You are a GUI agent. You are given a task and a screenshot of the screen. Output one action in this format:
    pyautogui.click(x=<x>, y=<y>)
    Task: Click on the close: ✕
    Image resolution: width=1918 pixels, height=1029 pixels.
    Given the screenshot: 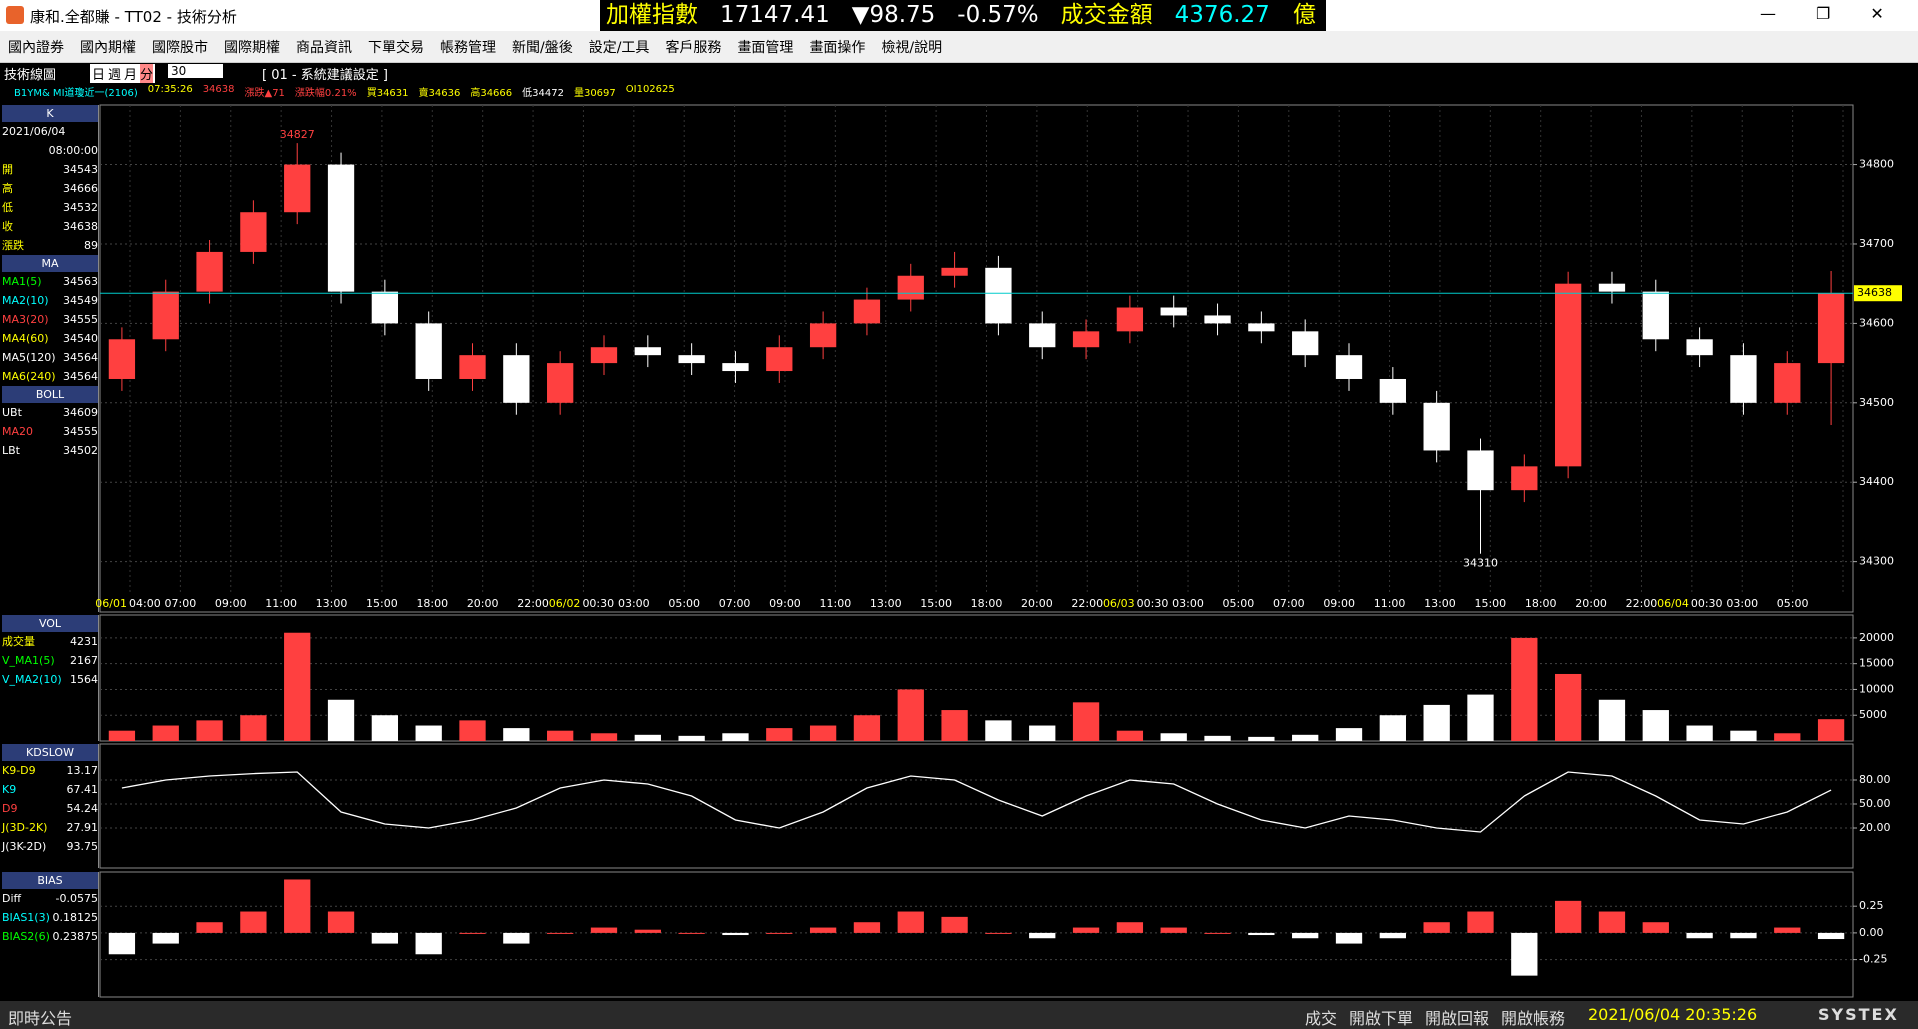 What is the action you would take?
    pyautogui.click(x=1877, y=13)
    